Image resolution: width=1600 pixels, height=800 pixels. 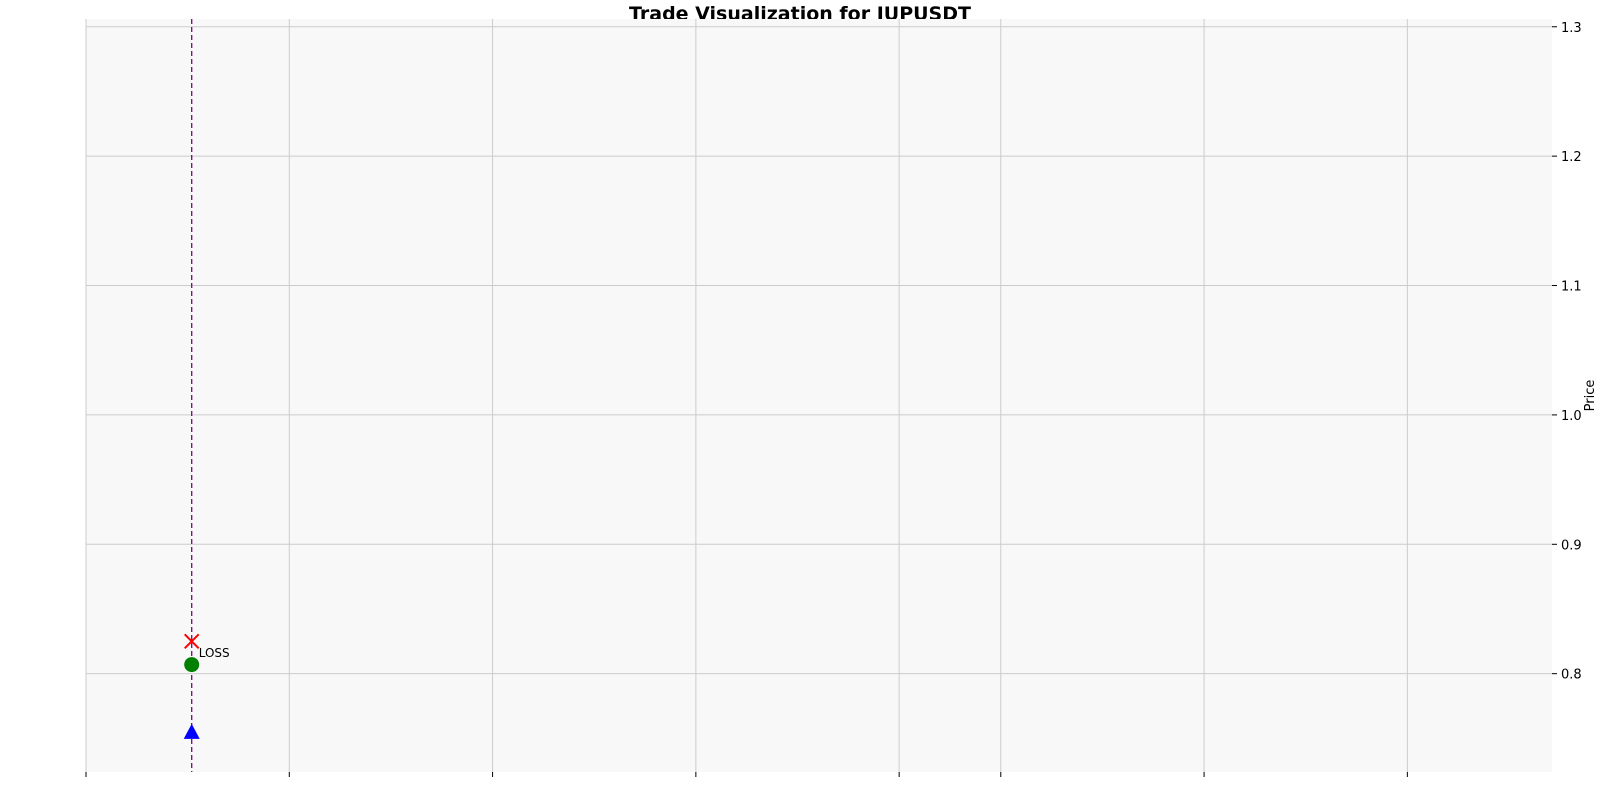 What do you see at coordinates (1571, 28) in the screenshot?
I see `y-tick-label: 1.3` at bounding box center [1571, 28].